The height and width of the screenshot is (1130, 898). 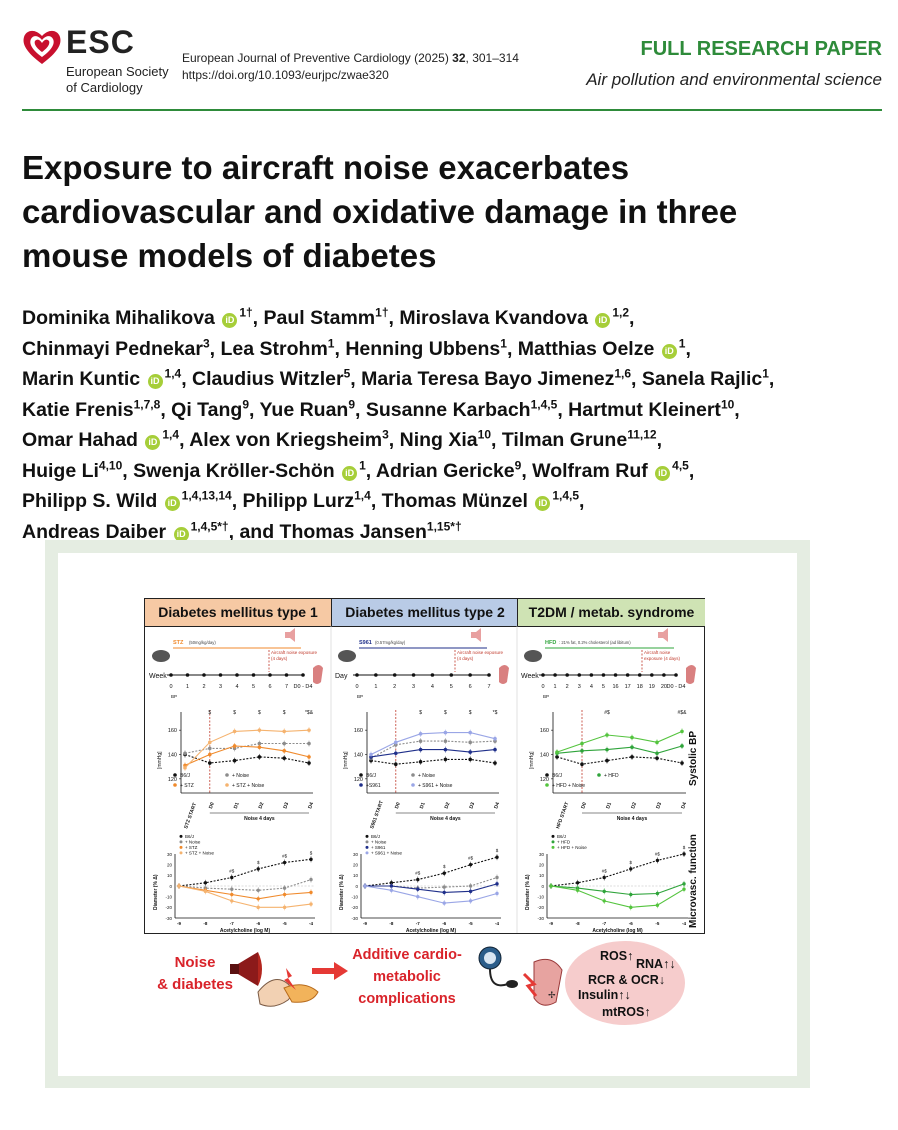 I want to click on author-name: Wolfram Ruf, so click(x=590, y=470).